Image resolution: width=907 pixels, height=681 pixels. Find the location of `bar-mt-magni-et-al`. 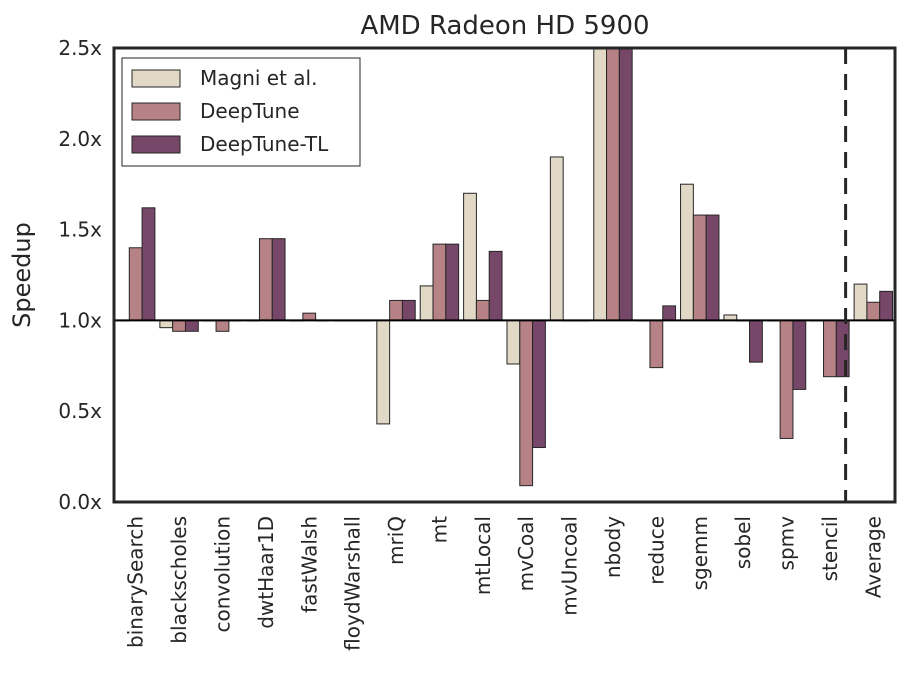

bar-mt-magni-et-al is located at coordinates (426, 303).